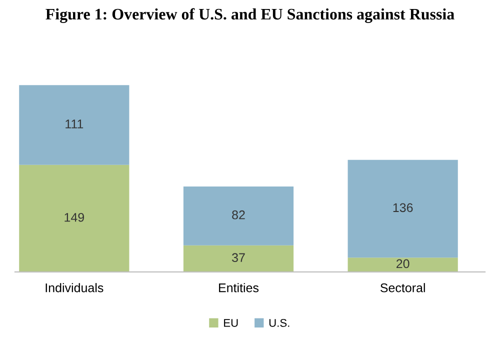  I want to click on x-tick-label: Sectoral, so click(402, 287).